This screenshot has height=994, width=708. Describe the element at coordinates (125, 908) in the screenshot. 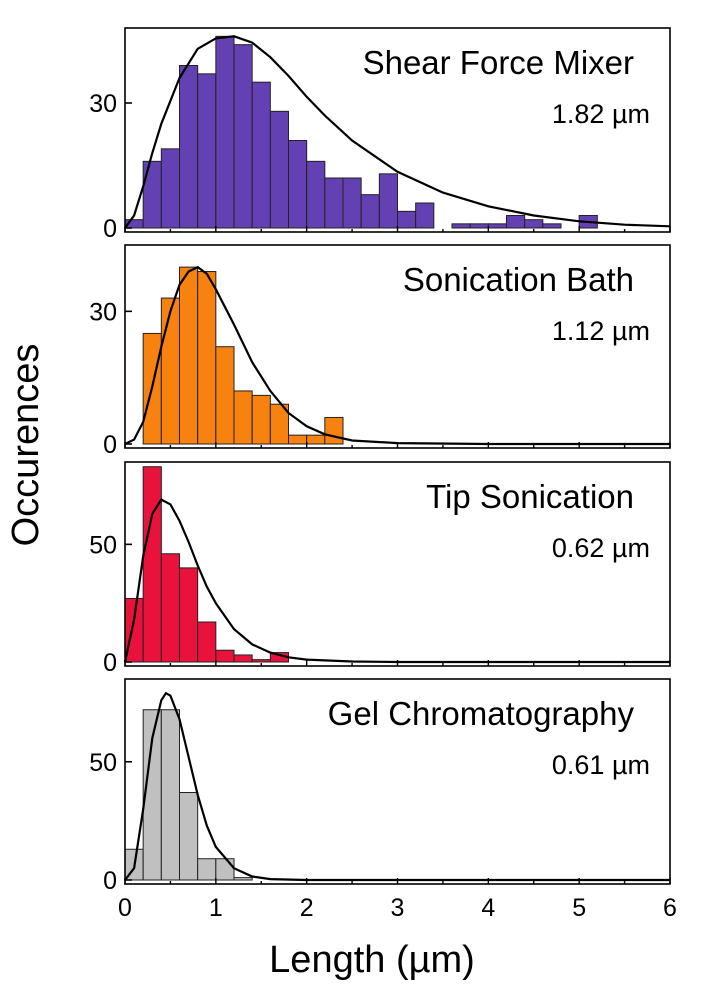

I see `x-tick-label: 0` at that location.